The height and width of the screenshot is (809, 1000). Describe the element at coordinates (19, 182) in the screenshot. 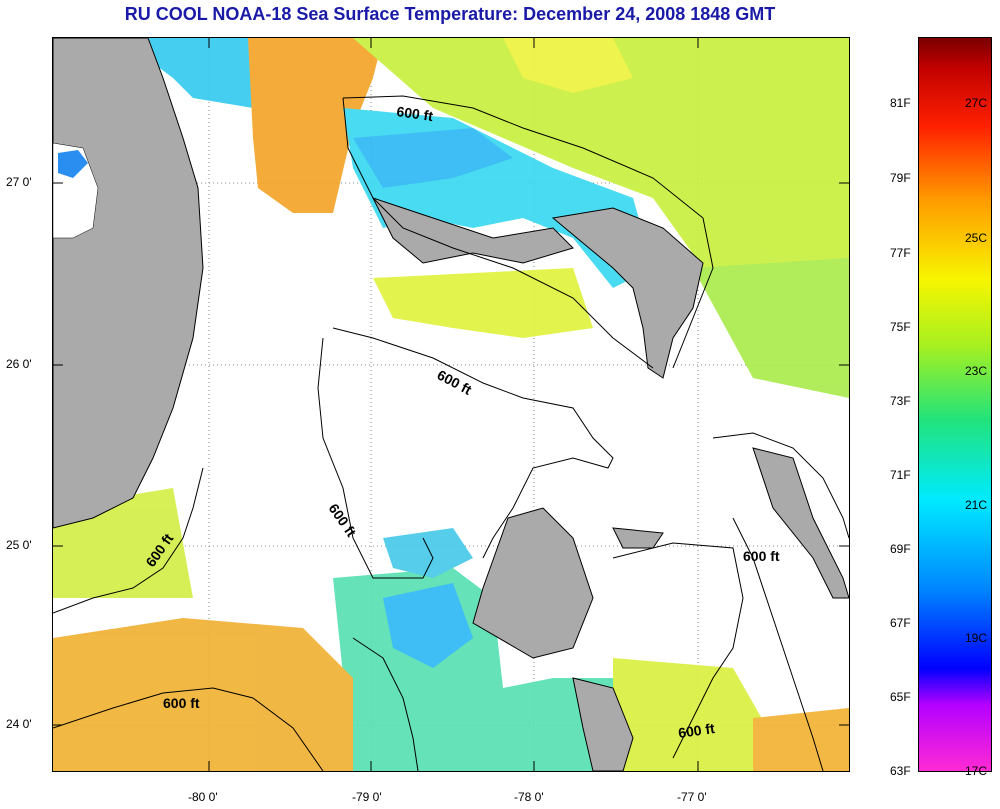

I see `latitude-label: 27 0'` at that location.